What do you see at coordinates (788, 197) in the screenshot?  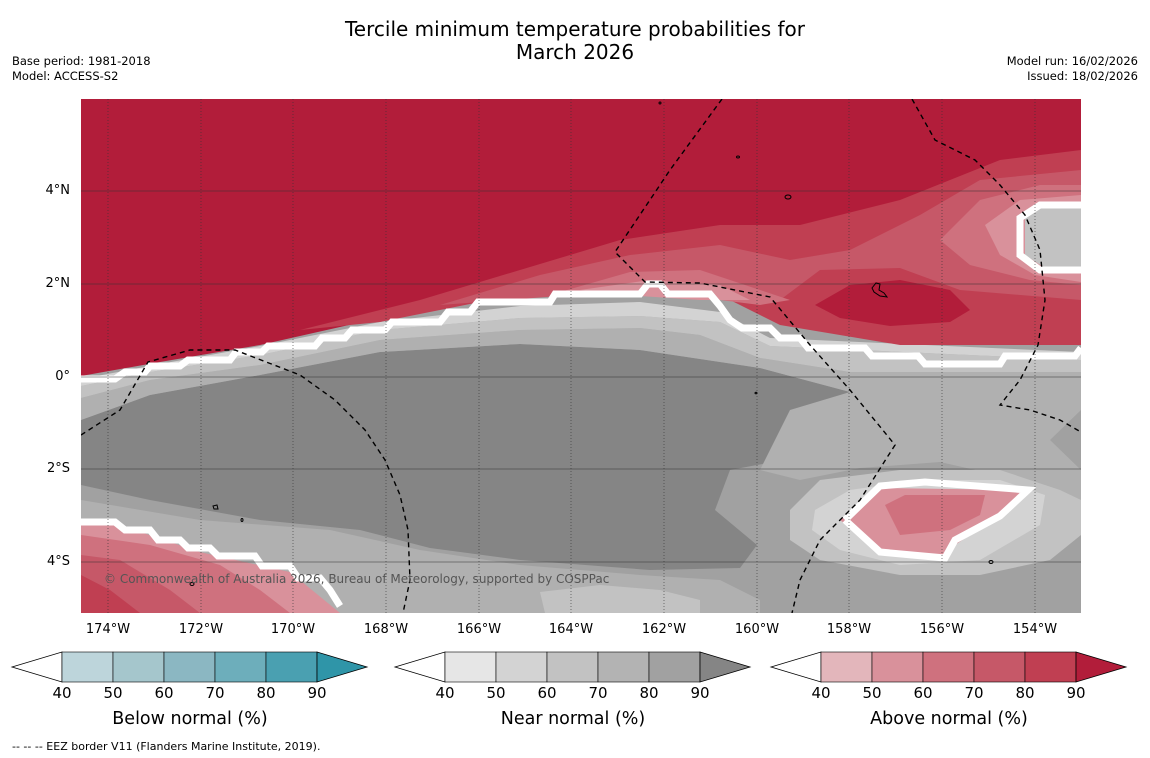 I see `island-tabuaeran` at bounding box center [788, 197].